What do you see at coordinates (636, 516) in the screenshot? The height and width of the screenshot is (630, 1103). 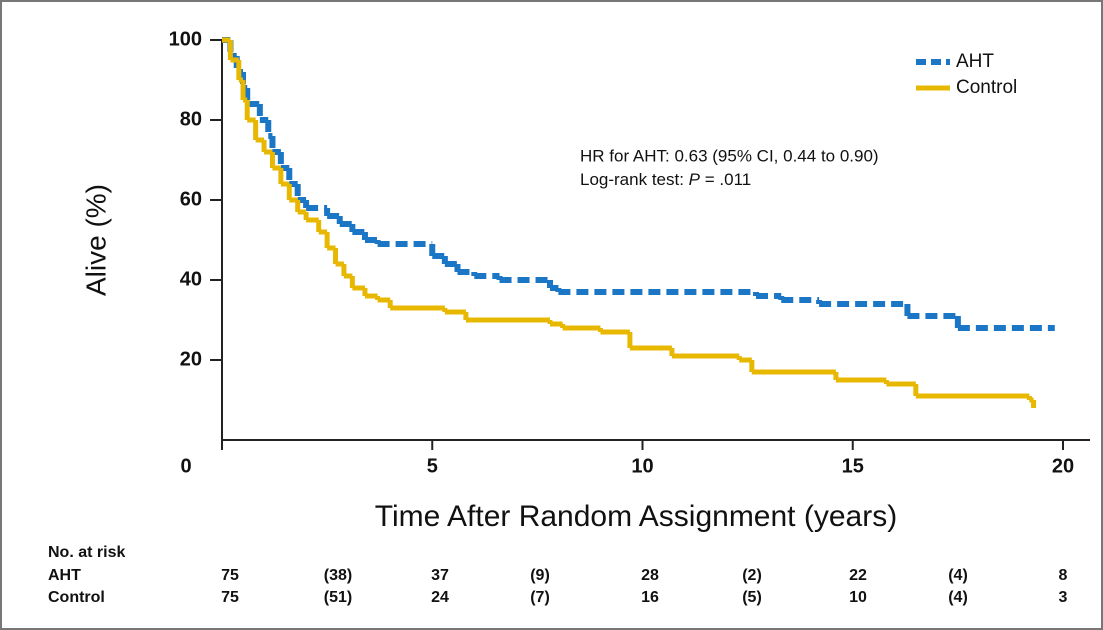 I see `x-axis-label: Time After Random Assignment (years)` at bounding box center [636, 516].